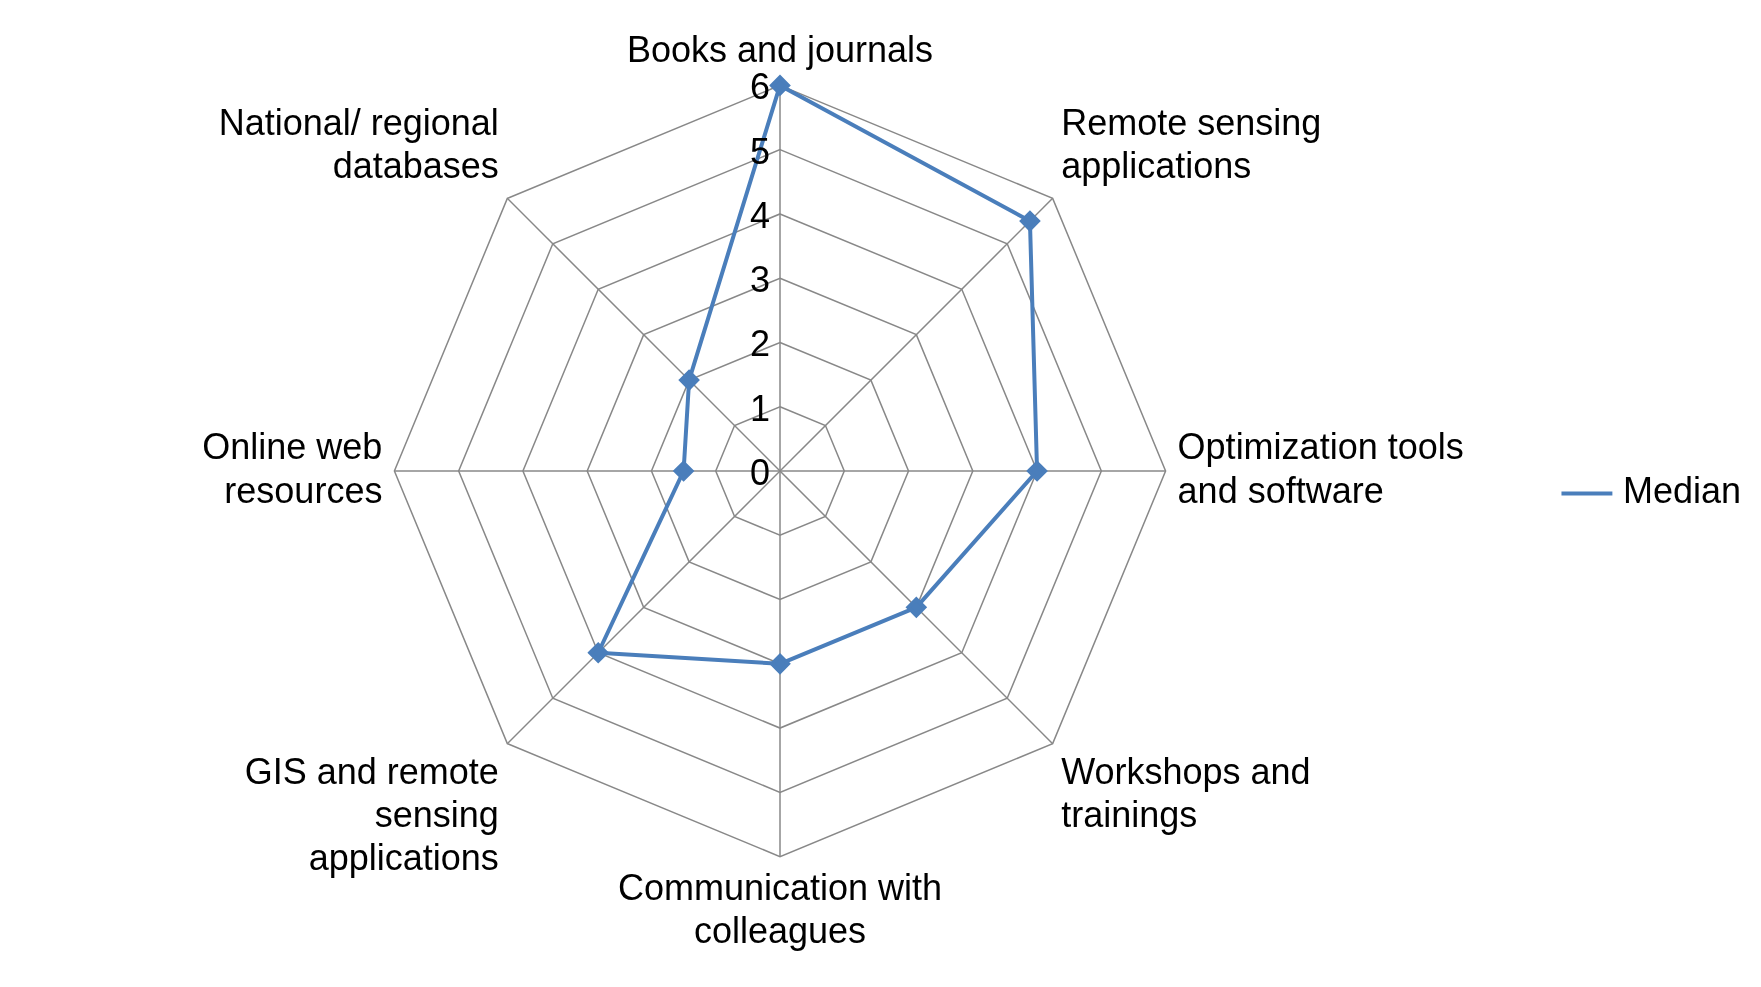 The image size is (1761, 987). What do you see at coordinates (1682, 491) in the screenshot?
I see `legend-label: Median` at bounding box center [1682, 491].